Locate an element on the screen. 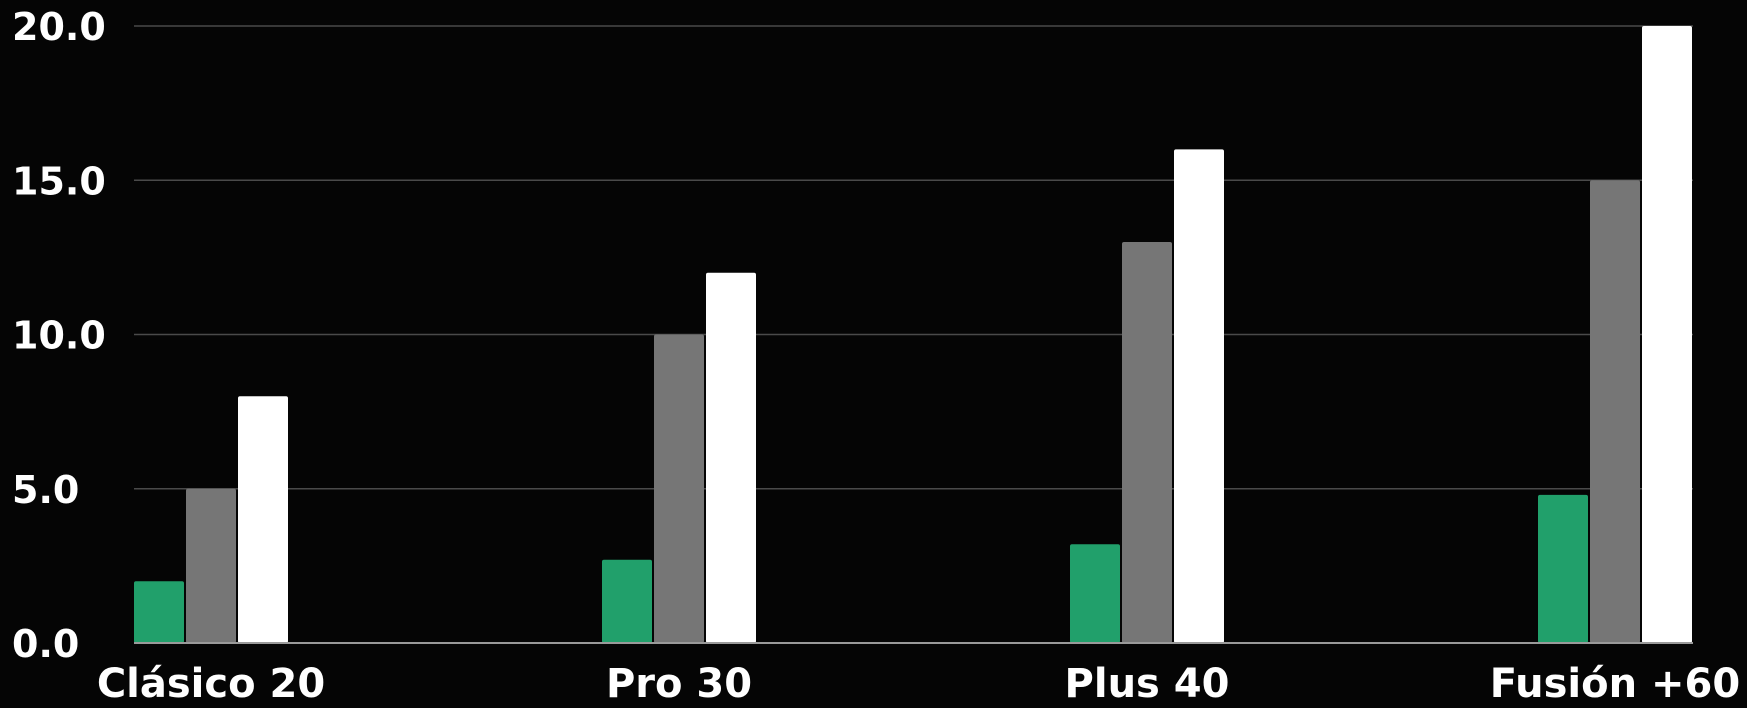  x-category-label: Clásico 20 is located at coordinates (211, 684).